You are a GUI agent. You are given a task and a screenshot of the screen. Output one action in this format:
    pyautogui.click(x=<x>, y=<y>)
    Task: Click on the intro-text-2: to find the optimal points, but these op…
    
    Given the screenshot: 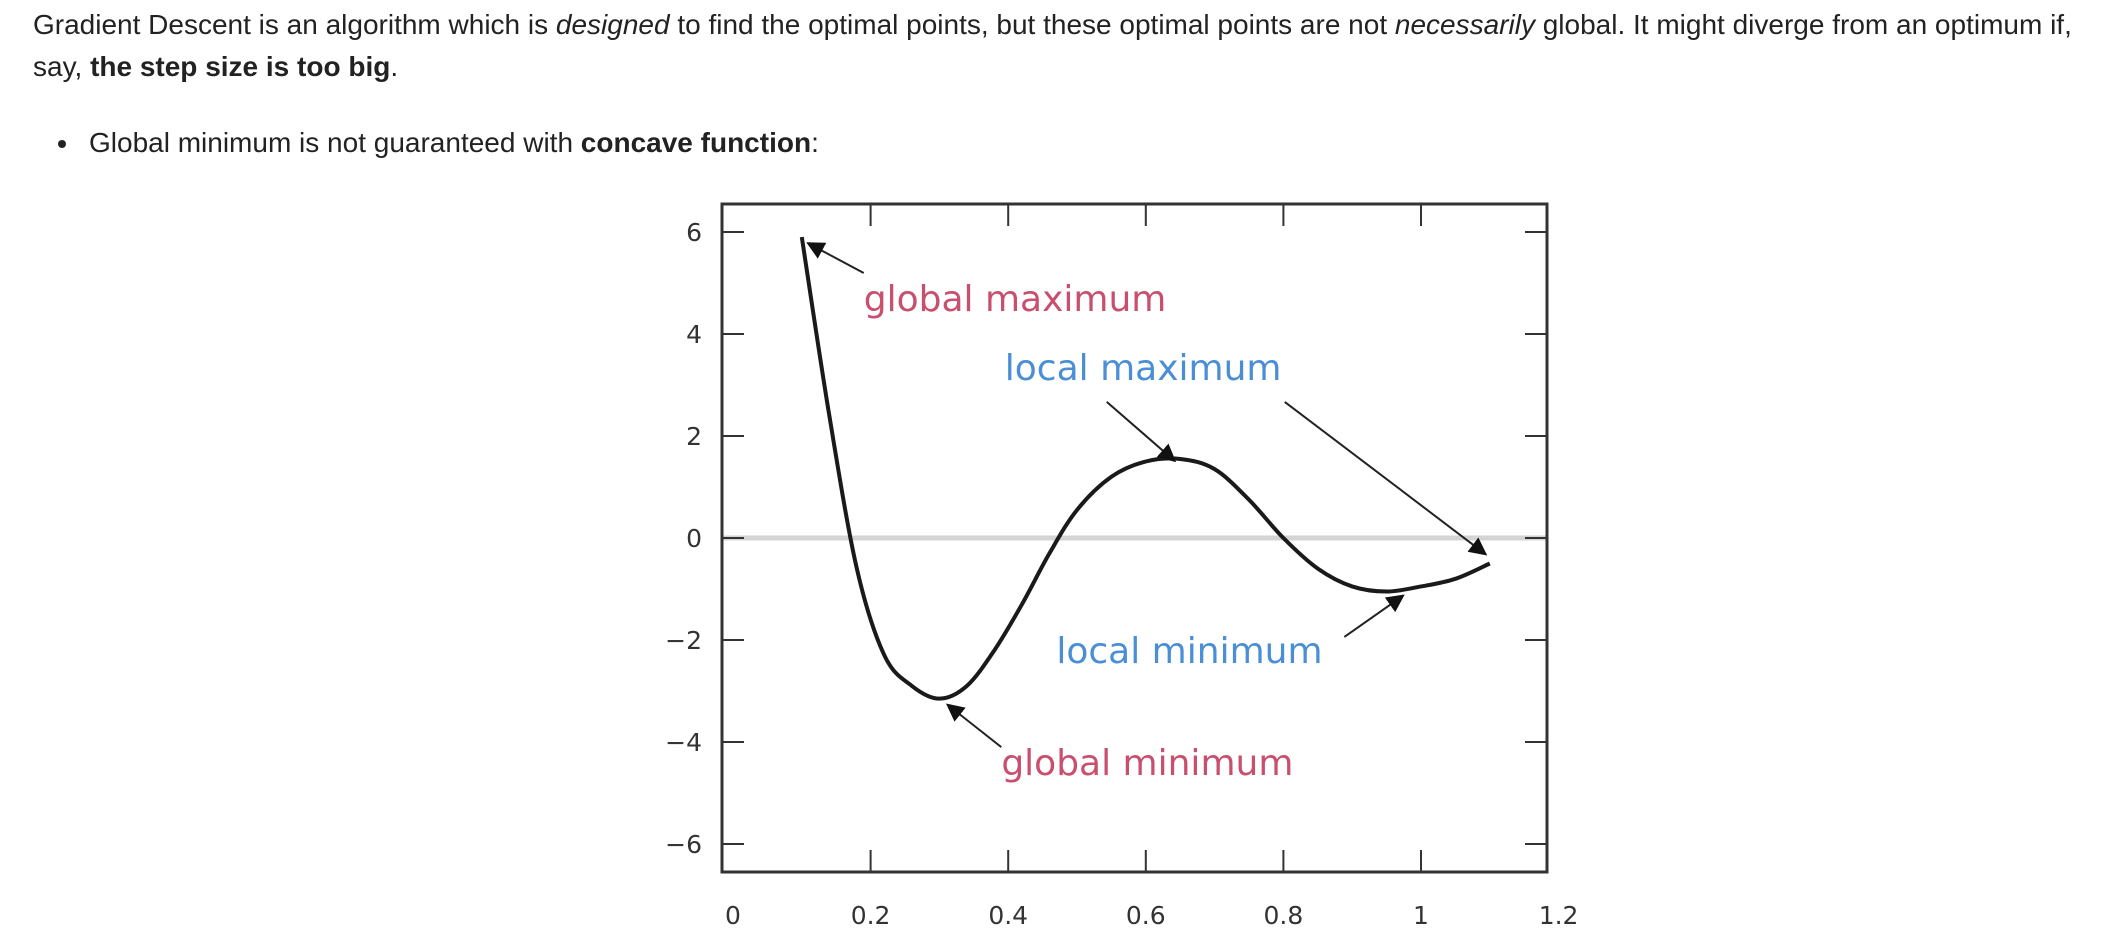 What is the action you would take?
    pyautogui.click(x=1032, y=24)
    